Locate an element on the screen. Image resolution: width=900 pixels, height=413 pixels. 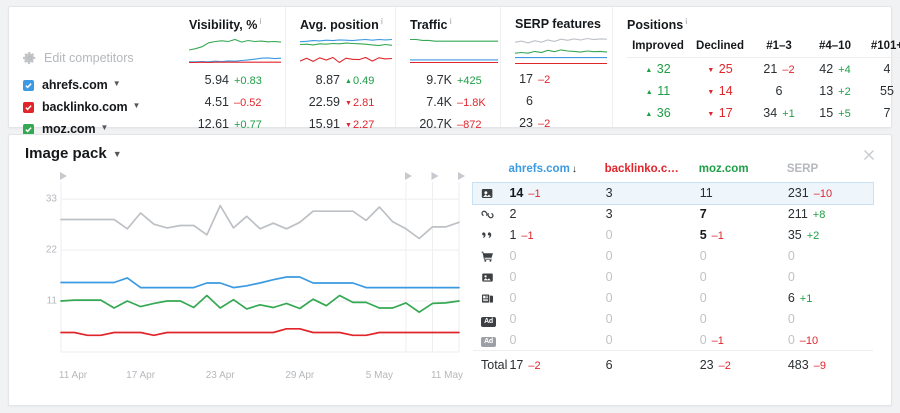
serp-features-title: SERP features is located at coordinates (558, 24).